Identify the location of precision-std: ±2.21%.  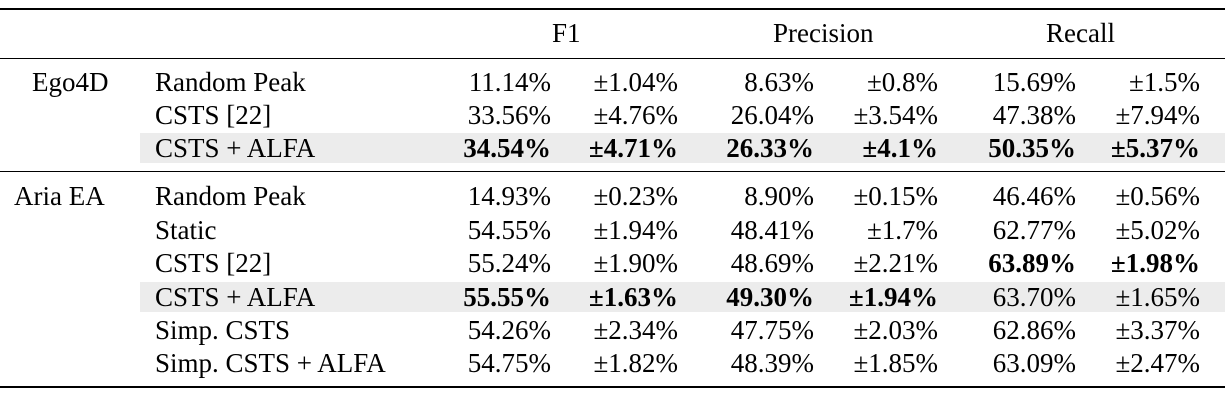
(895, 263).